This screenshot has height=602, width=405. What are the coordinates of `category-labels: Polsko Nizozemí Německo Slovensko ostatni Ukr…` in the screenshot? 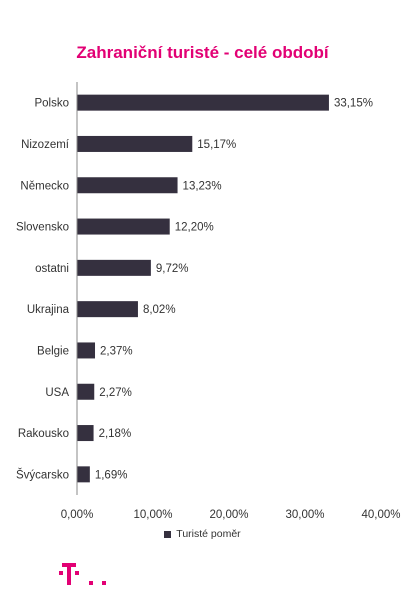 It's located at (43, 290).